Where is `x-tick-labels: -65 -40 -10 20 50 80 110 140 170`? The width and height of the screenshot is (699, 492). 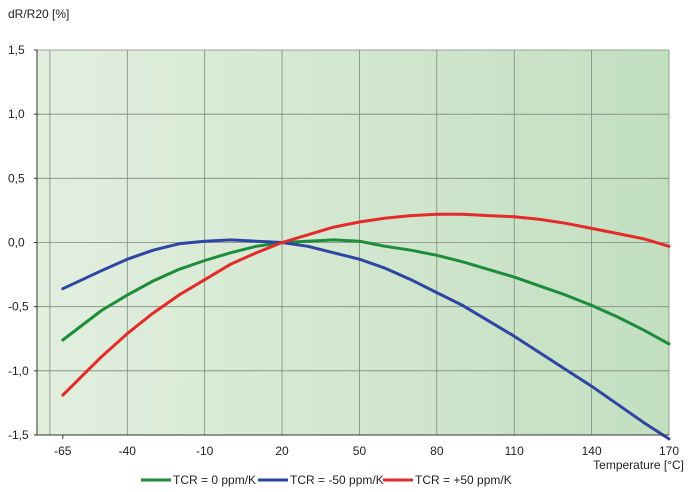 x-tick-labels: -65 -40 -10 20 50 80 110 140 170 is located at coordinates (366, 451).